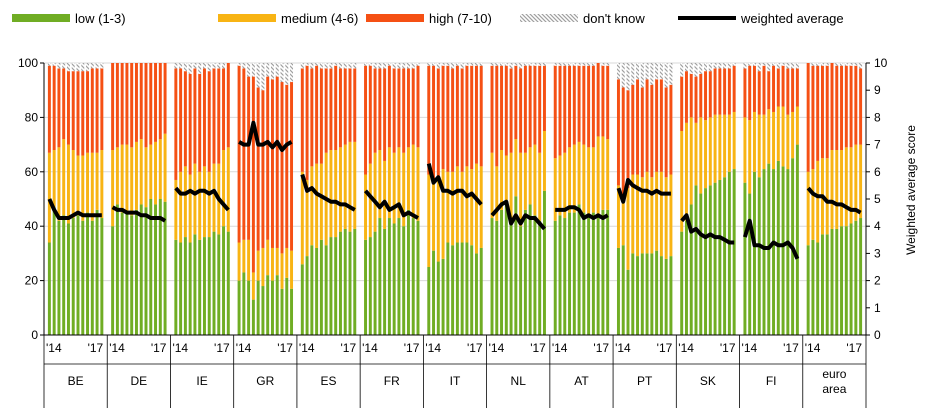 This screenshot has width=927, height=410. I want to click on right-tick-label: 10, so click(881, 63).